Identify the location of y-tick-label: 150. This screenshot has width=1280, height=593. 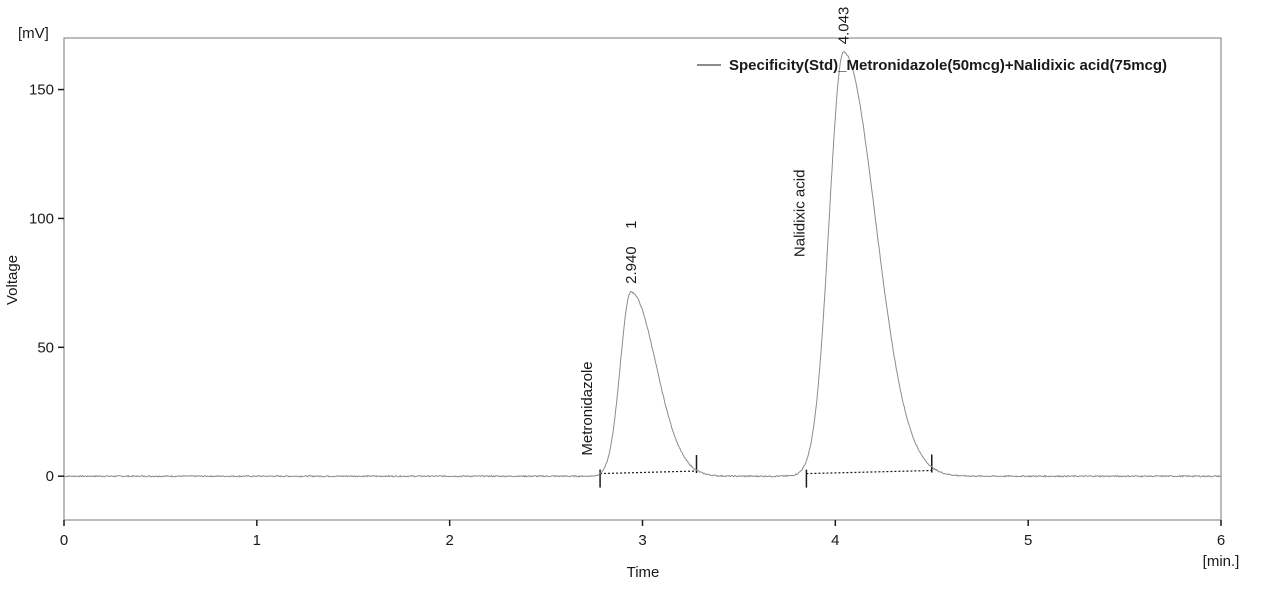
(41, 90).